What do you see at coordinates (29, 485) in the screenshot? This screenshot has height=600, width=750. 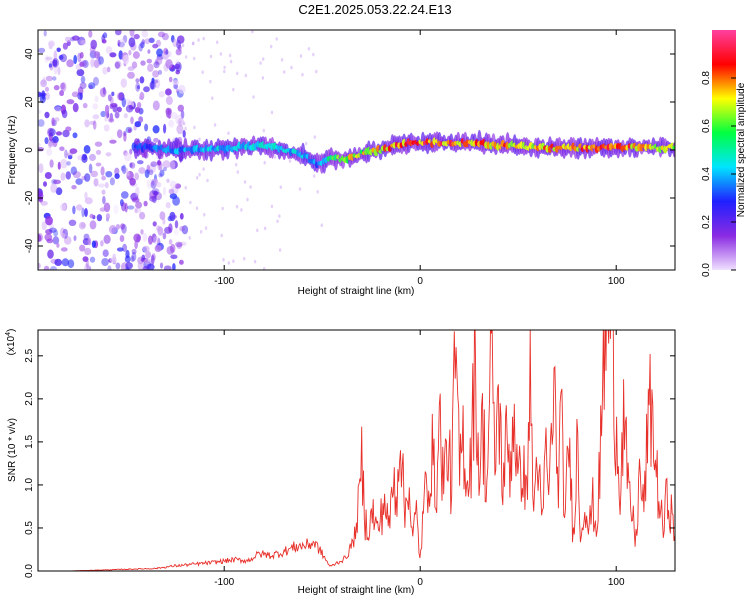 I see `y-tick-label: 1.0` at bounding box center [29, 485].